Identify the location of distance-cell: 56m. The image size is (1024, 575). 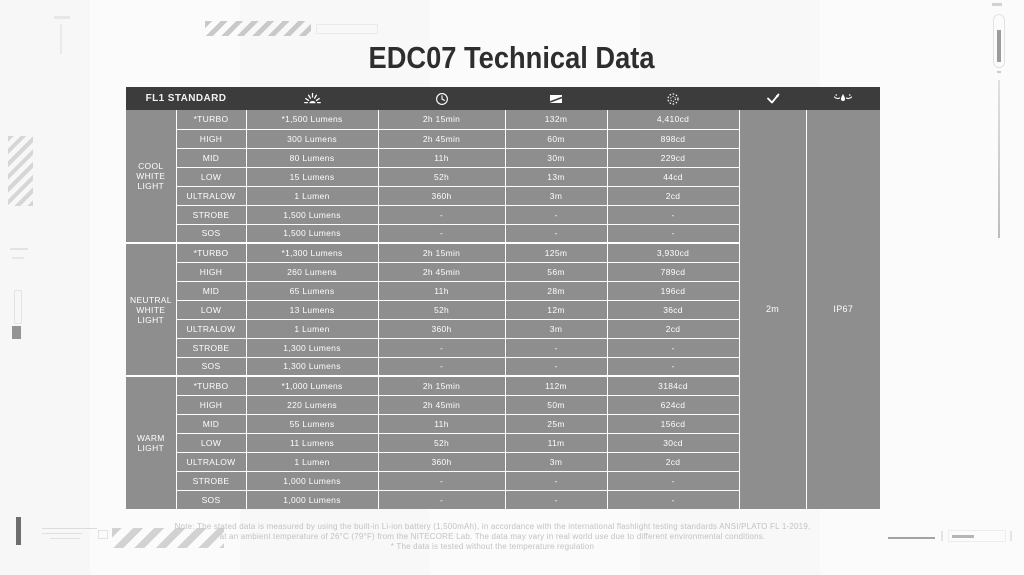
(556, 271).